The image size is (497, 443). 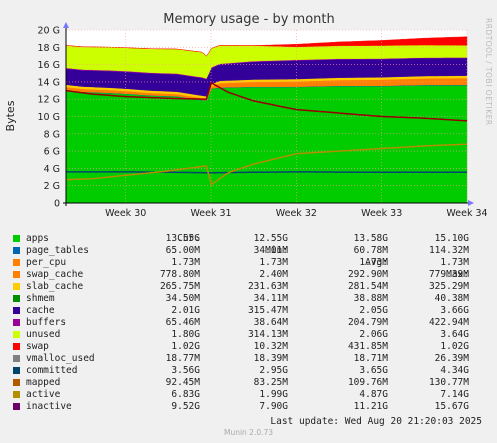 What do you see at coordinates (370, 238) in the screenshot?
I see `legend-value-avg: 13.58G` at bounding box center [370, 238].